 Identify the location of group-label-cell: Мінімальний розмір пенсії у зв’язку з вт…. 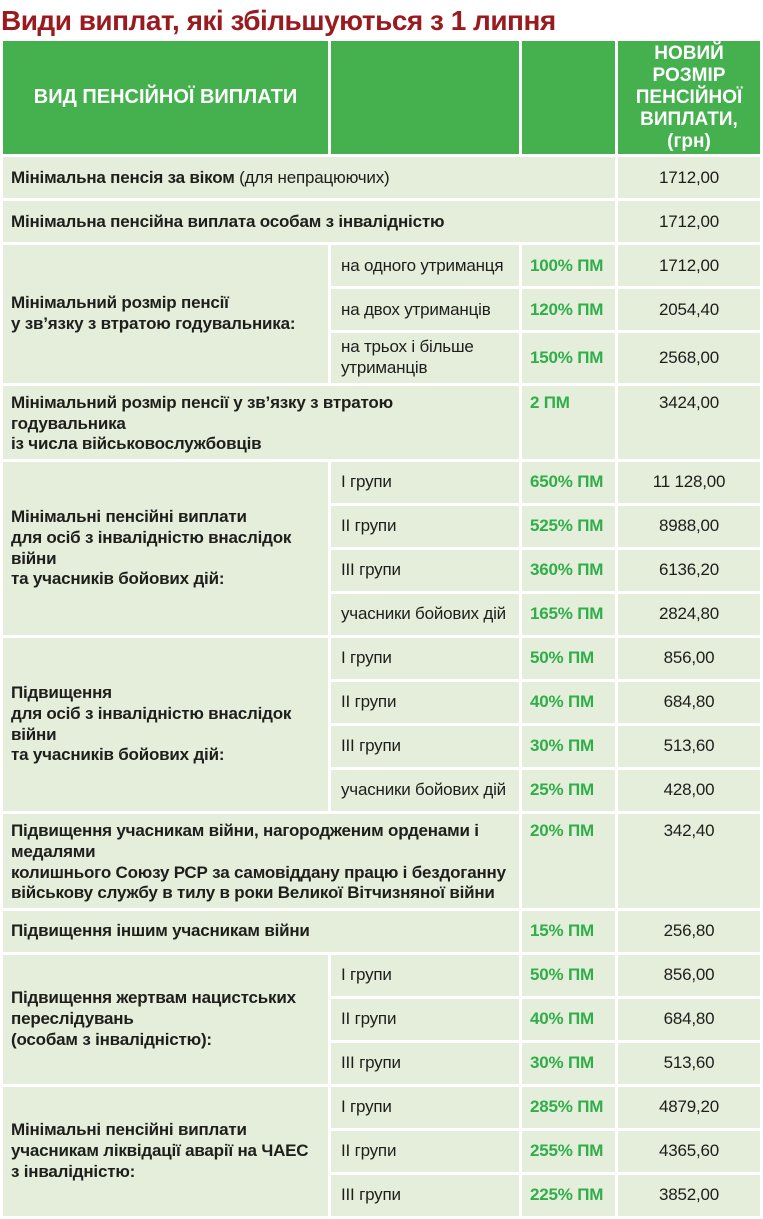
(165, 314).